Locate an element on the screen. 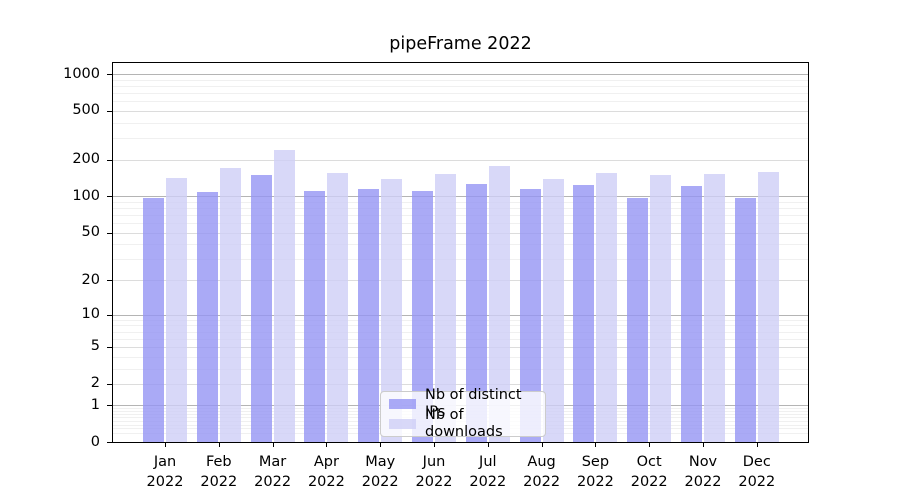 The width and height of the screenshot is (900, 500). x-tick-label-nov: Nov 2022 is located at coordinates (703, 472).